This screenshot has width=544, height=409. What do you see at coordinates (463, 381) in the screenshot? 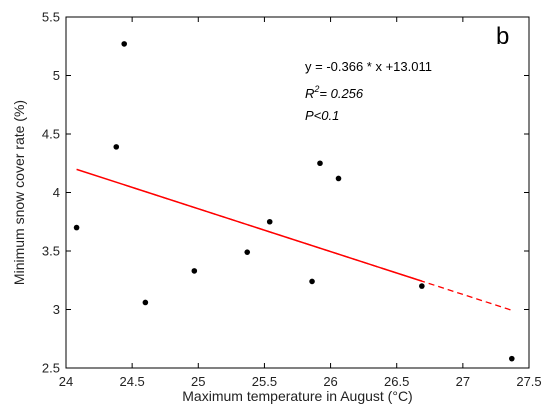
I see `x-tick-label: 27` at bounding box center [463, 381].